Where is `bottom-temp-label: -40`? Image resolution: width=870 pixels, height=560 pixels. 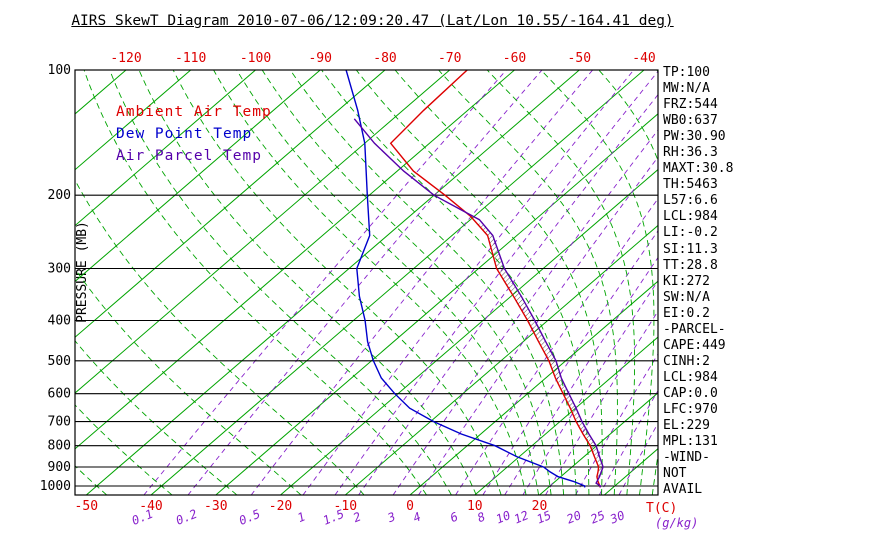 bottom-temp-label: -40 is located at coordinates (150, 506).